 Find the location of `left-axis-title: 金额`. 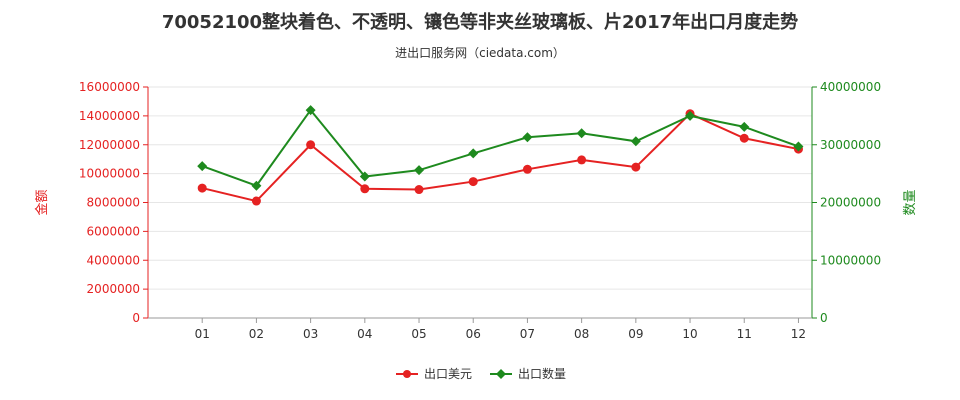

left-axis-title: 金额 is located at coordinates (42, 202).